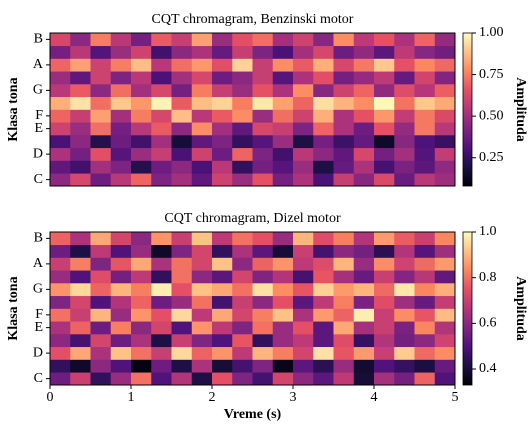 The width and height of the screenshot is (532, 425). What do you see at coordinates (491, 157) in the screenshot?
I see `colorbar-tick-label: 0.25` at bounding box center [491, 157].